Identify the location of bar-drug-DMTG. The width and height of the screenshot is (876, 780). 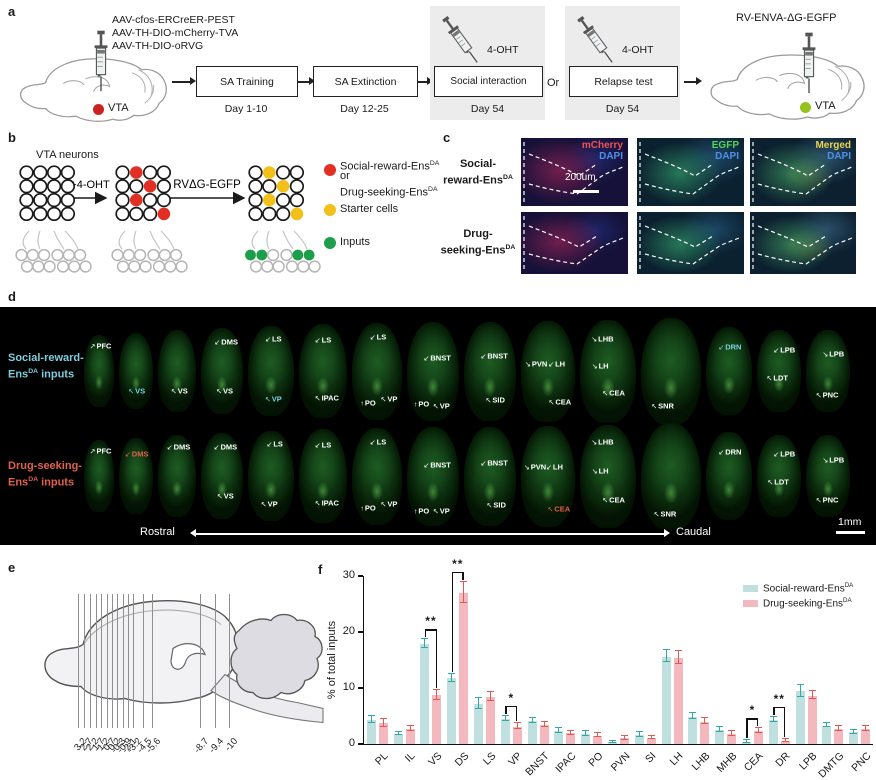
(839, 736).